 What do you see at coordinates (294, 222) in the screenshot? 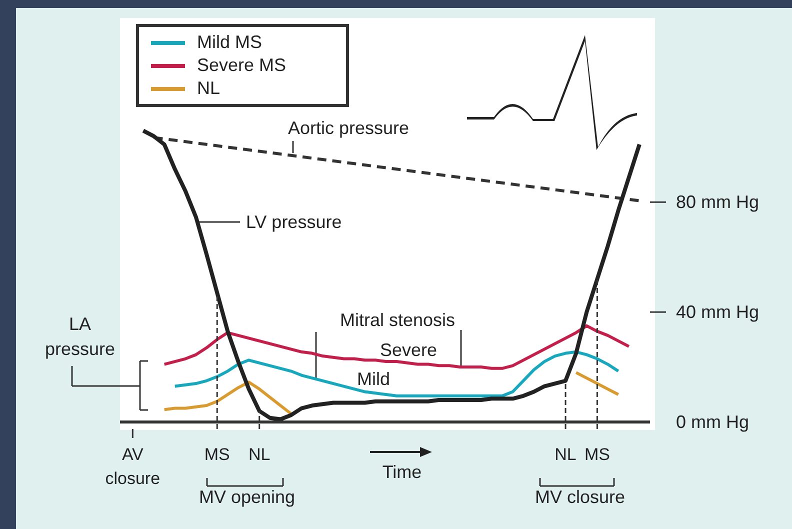
I see `annotation: LV pressure` at bounding box center [294, 222].